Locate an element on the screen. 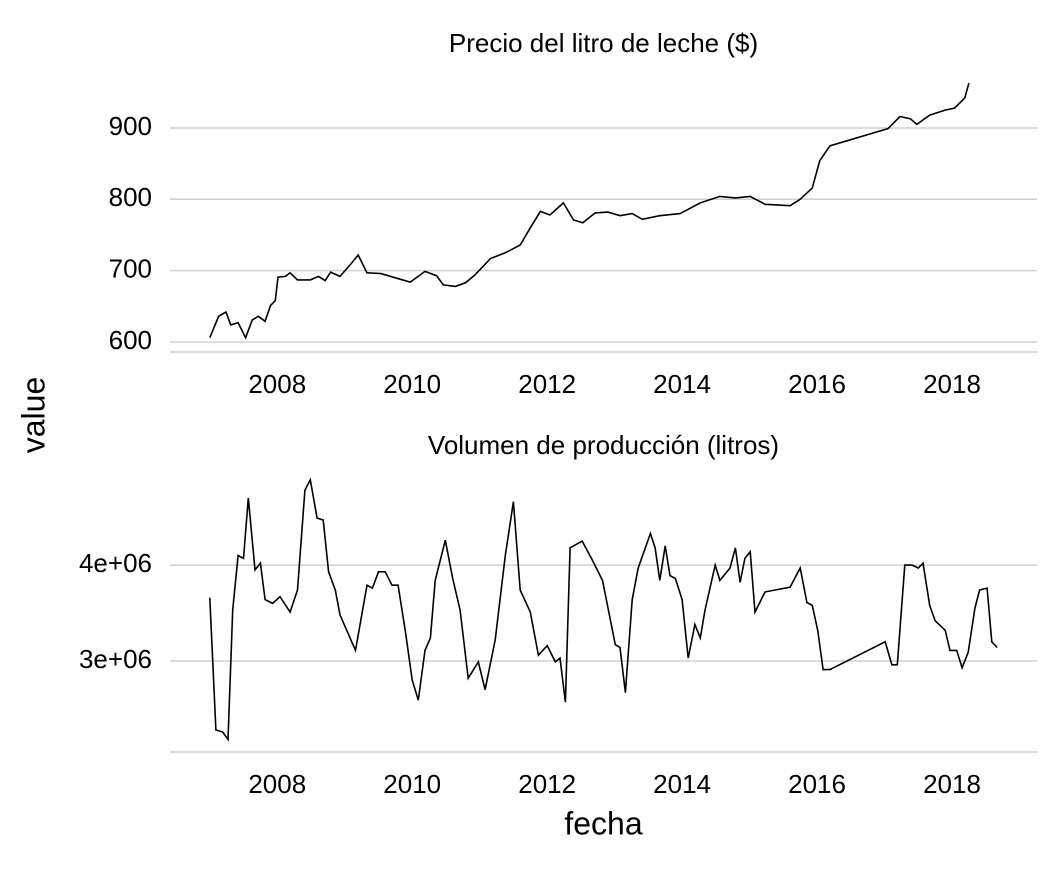  y-tick-label: 800 is located at coordinates (130, 197).